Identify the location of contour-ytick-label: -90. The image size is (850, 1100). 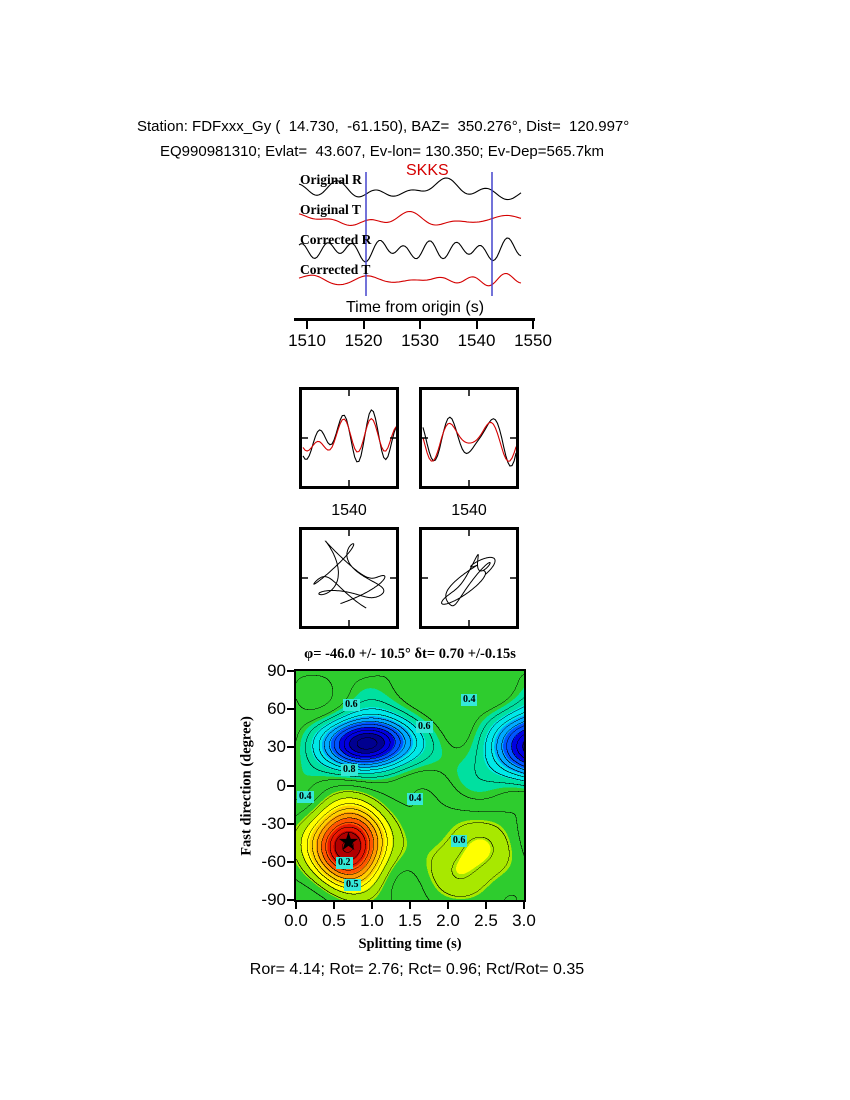
(273, 899).